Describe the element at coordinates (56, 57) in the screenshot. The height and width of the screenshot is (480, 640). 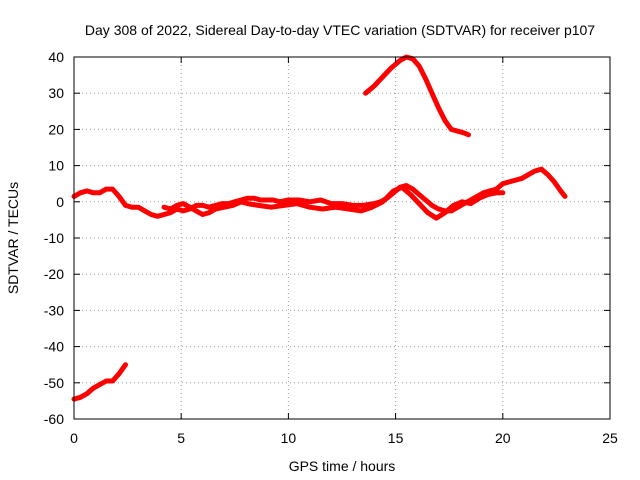
I see `y-tick-label: 40` at that location.